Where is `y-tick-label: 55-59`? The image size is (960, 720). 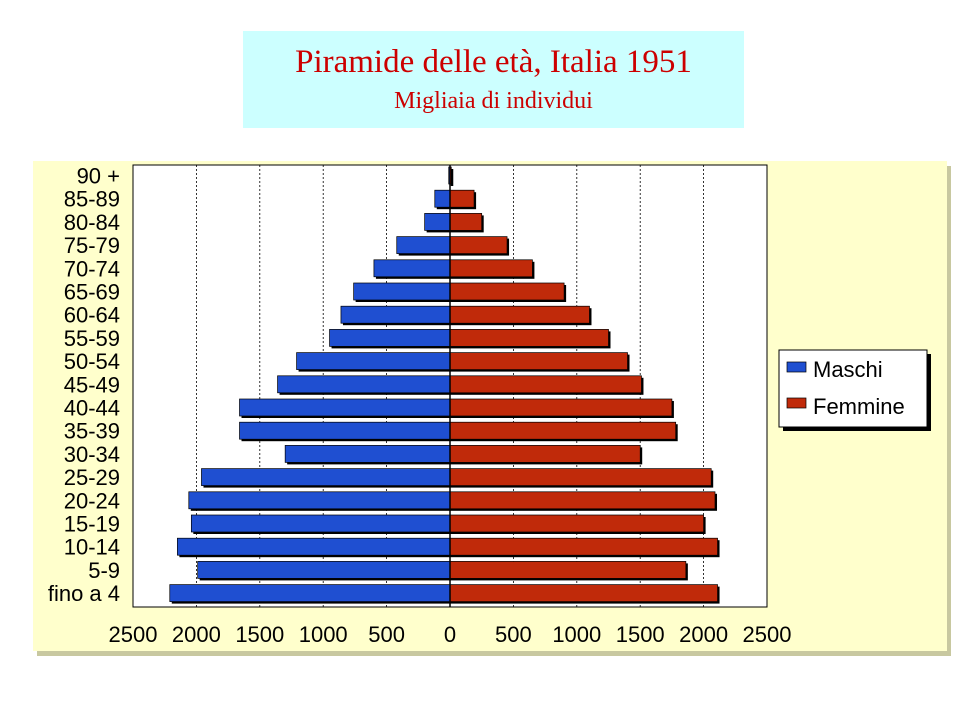
y-tick-label: 55-59 is located at coordinates (92, 338).